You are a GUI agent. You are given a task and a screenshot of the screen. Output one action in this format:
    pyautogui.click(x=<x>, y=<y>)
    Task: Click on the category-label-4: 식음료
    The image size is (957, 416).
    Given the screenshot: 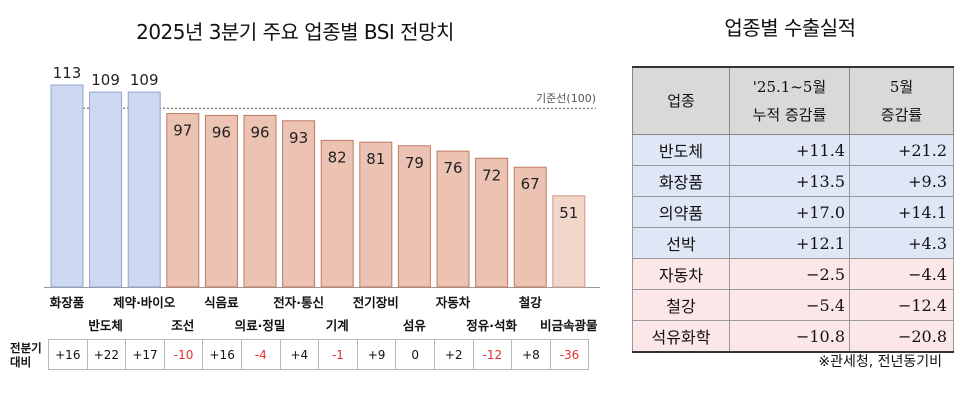 What is the action you would take?
    pyautogui.click(x=221, y=302)
    